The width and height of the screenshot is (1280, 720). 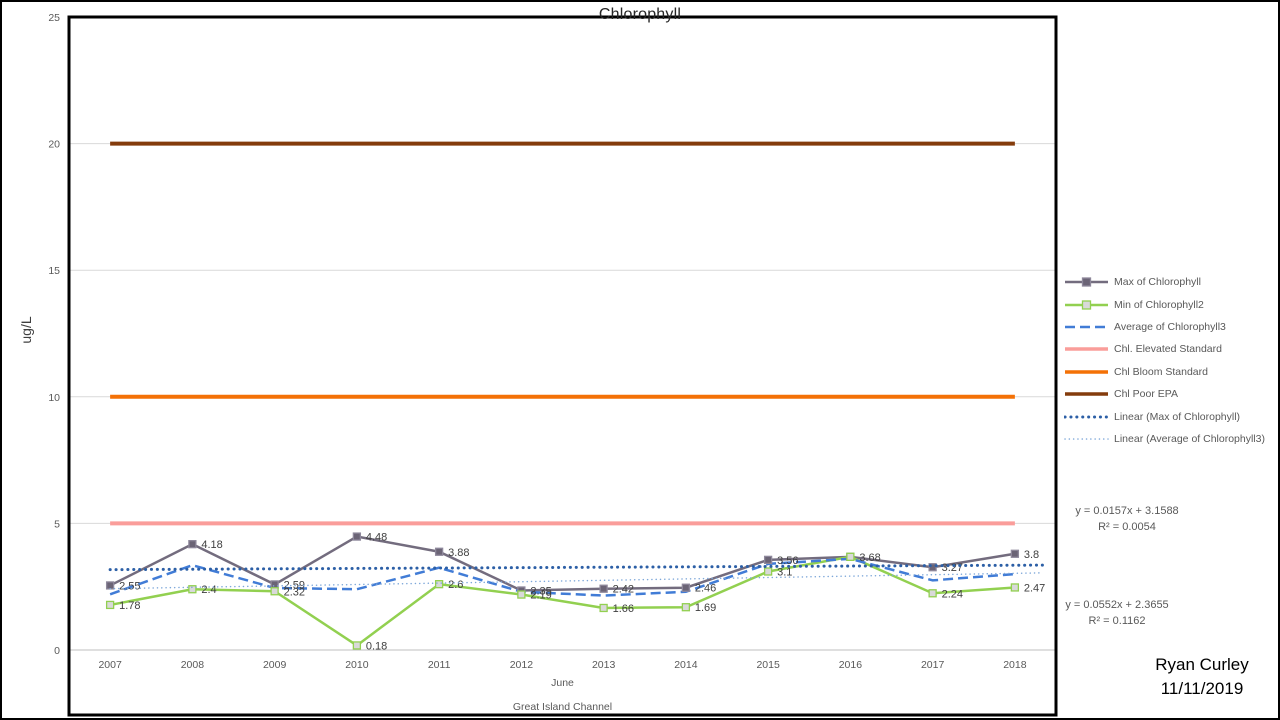 I want to click on x-tick-label: 2012, so click(x=522, y=665).